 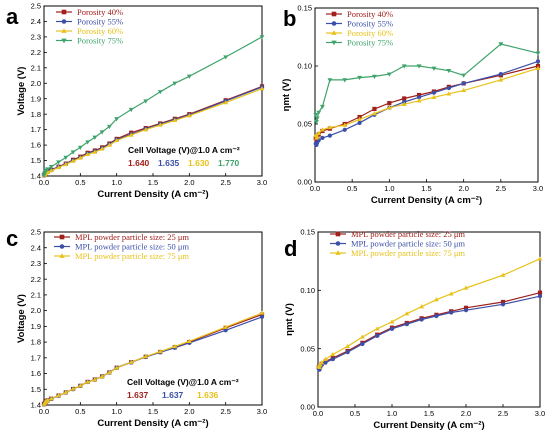 I want to click on x-tick-label: 0.5, so click(x=352, y=188).